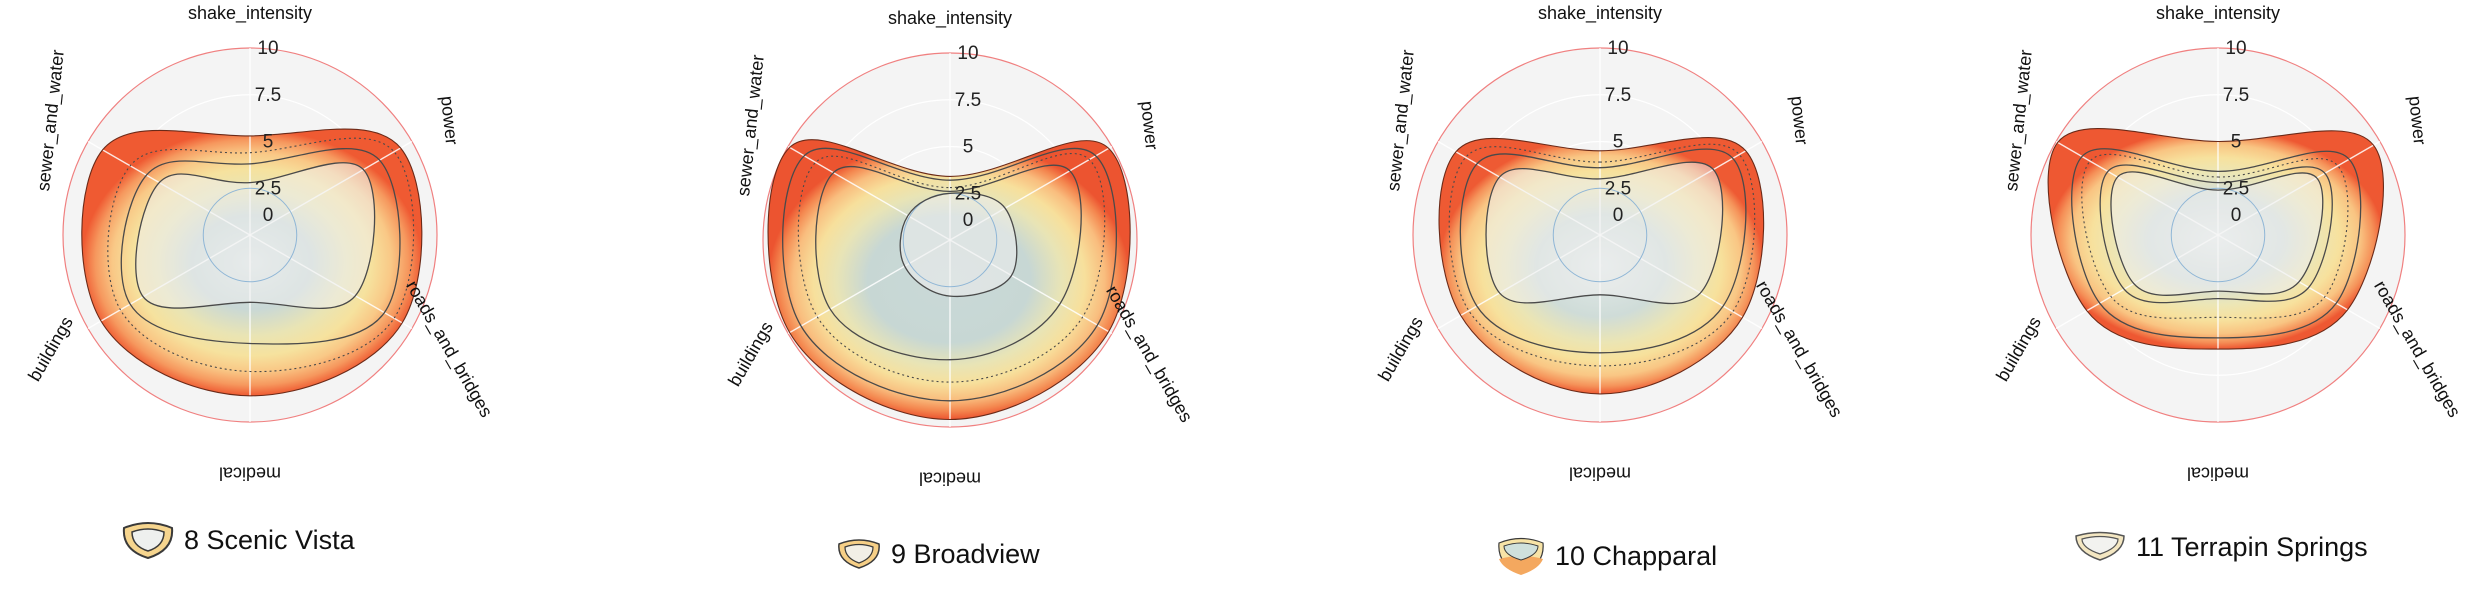 This screenshot has height=590, width=2485. Describe the element at coordinates (965, 553) in the screenshot. I see `legend-label: 9 Broadview` at that location.